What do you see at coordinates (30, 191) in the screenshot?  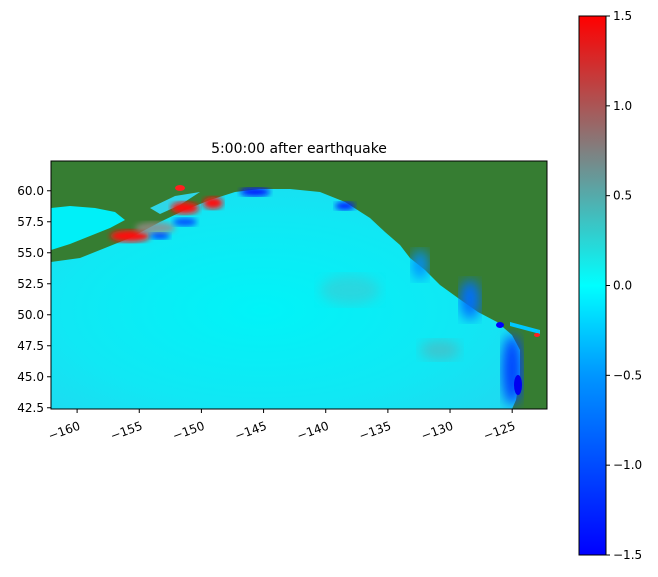 I see `y-tick-label: 60.0` at bounding box center [30, 191].